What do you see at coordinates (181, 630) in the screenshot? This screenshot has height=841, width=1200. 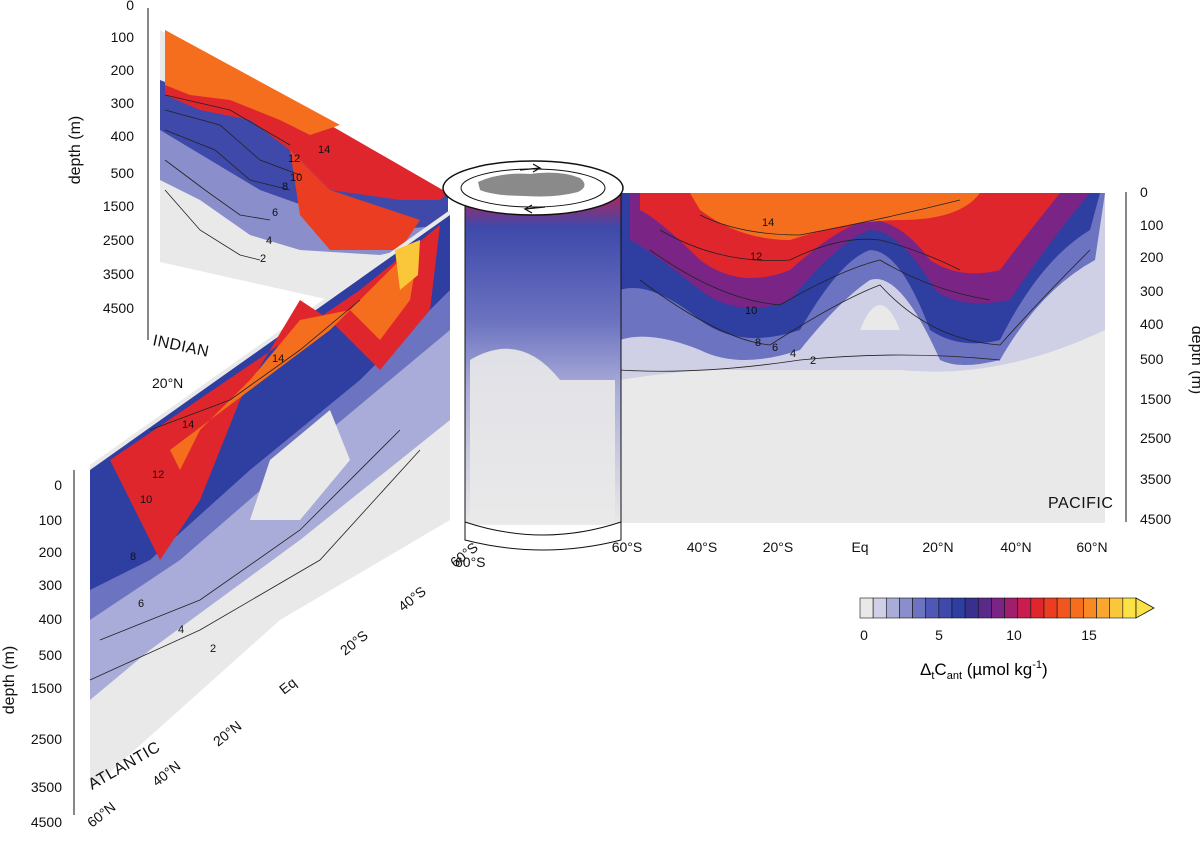 I see `atlantic-contour-label-4: 4` at bounding box center [181, 630].